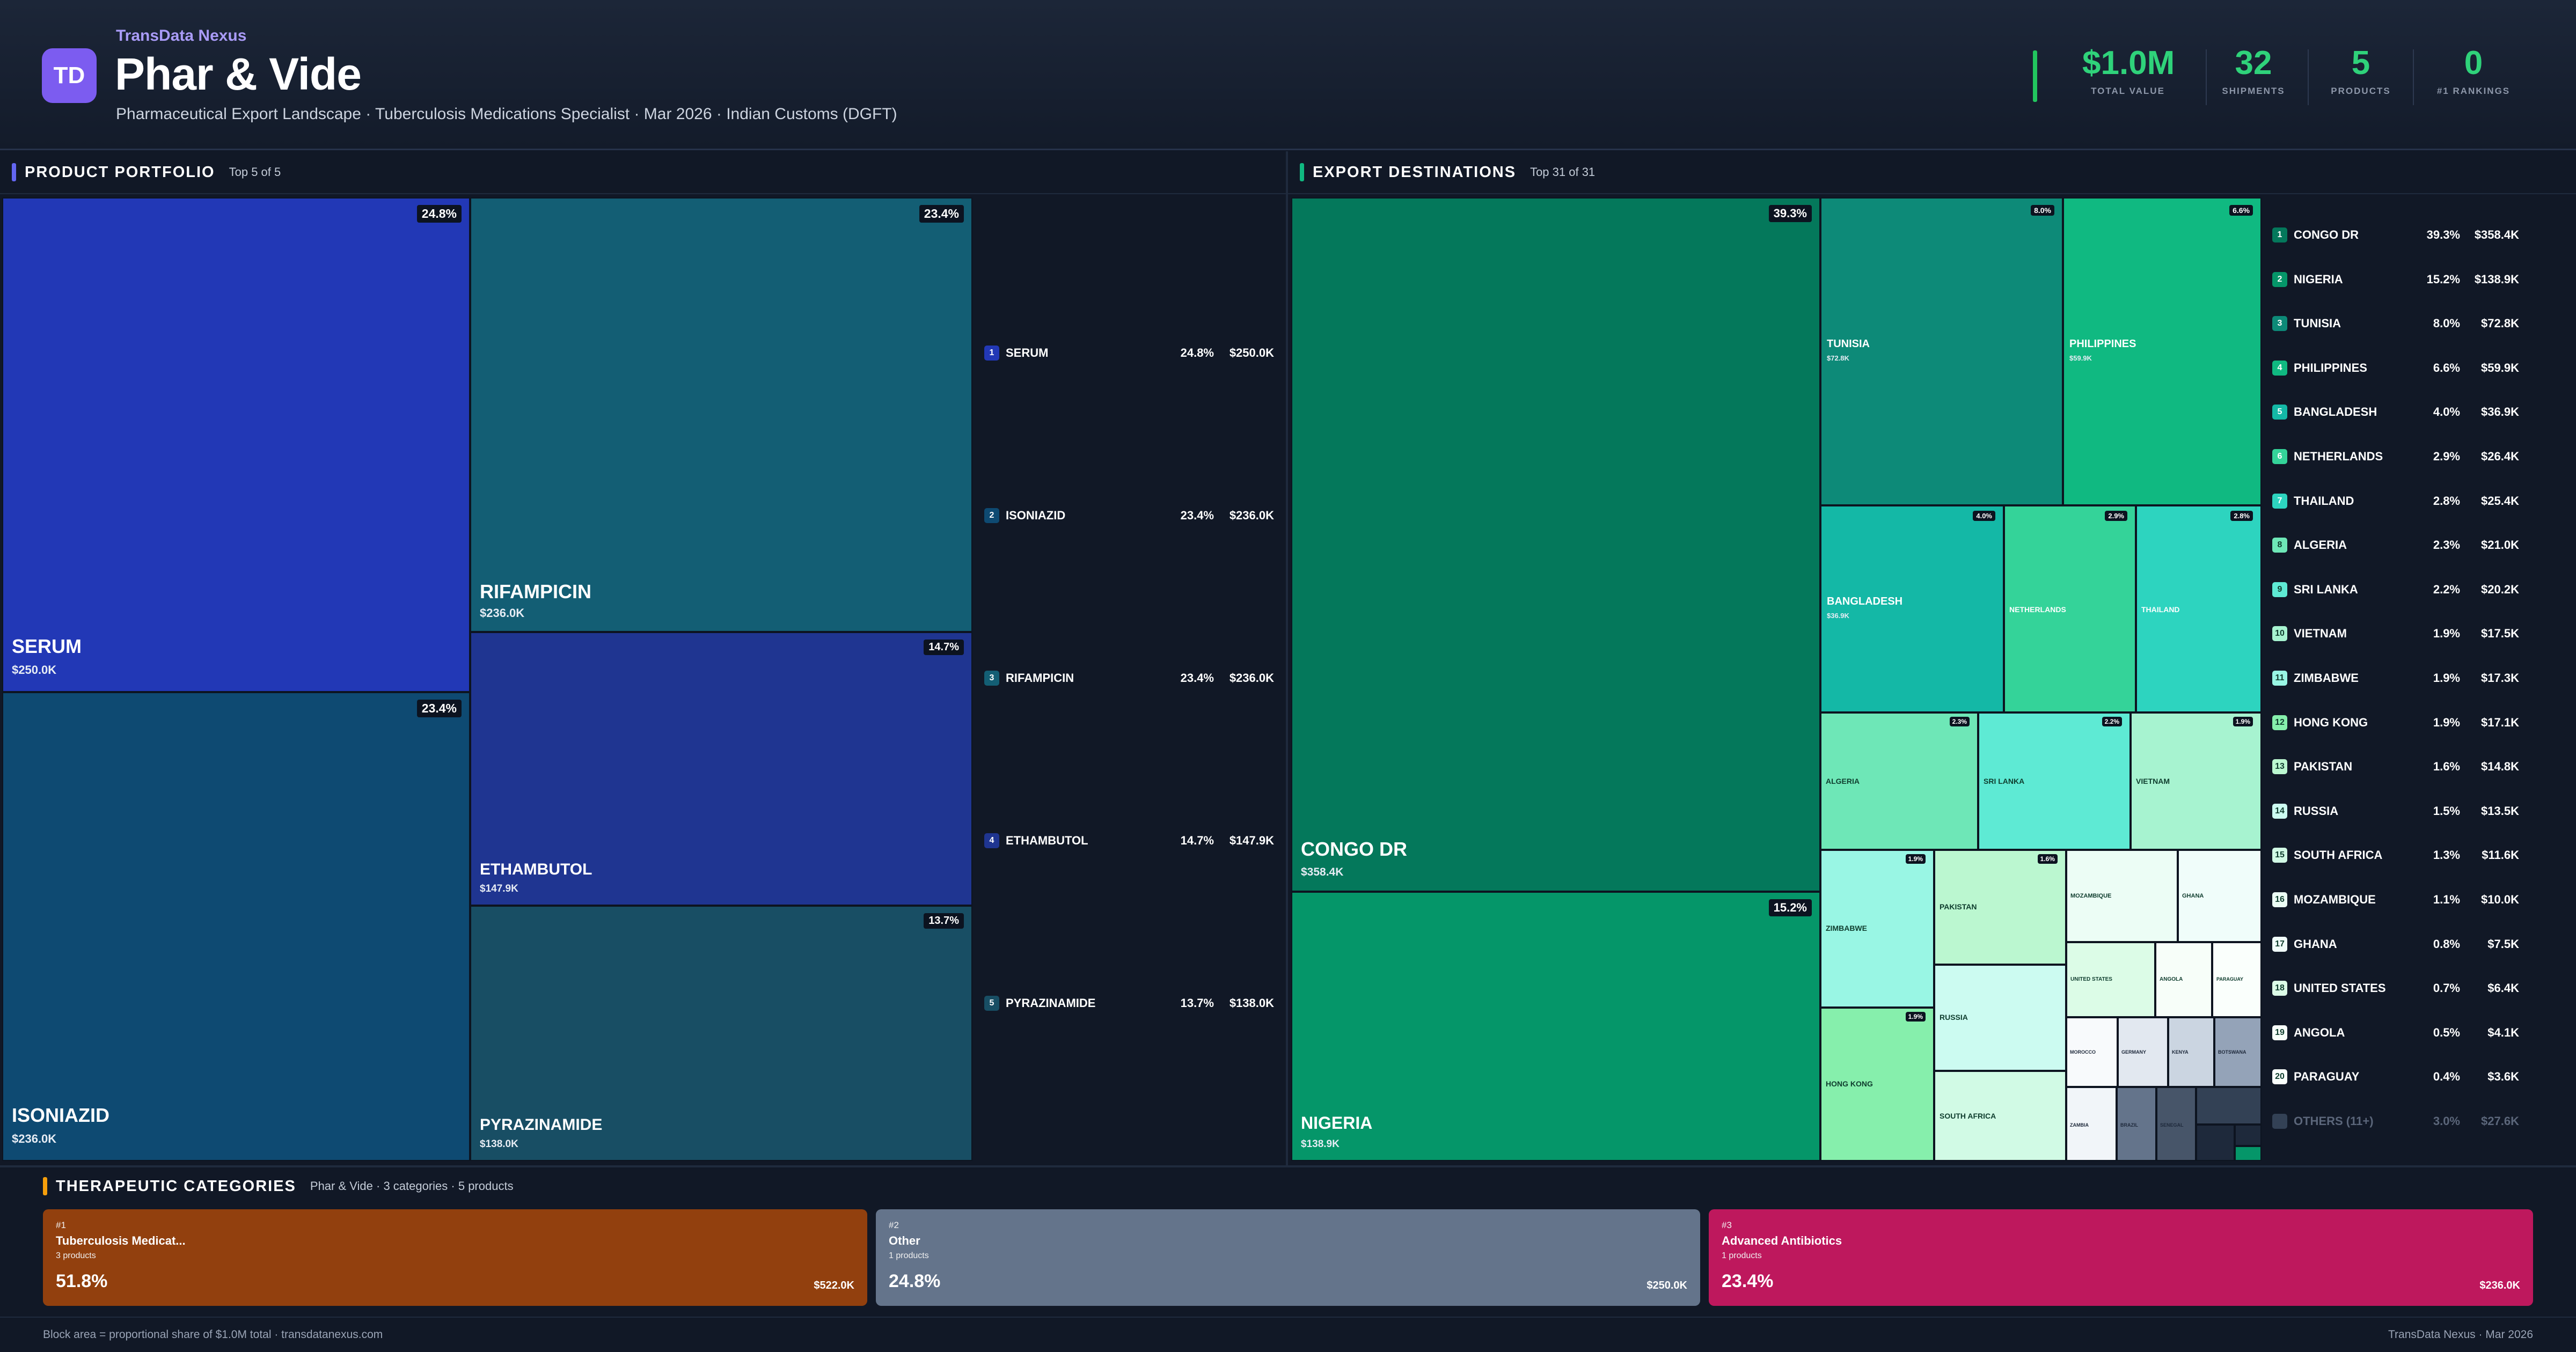 The height and width of the screenshot is (1352, 2576). Describe the element at coordinates (2500, 1121) in the screenshot. I see `legend-value: $27.6K` at that location.